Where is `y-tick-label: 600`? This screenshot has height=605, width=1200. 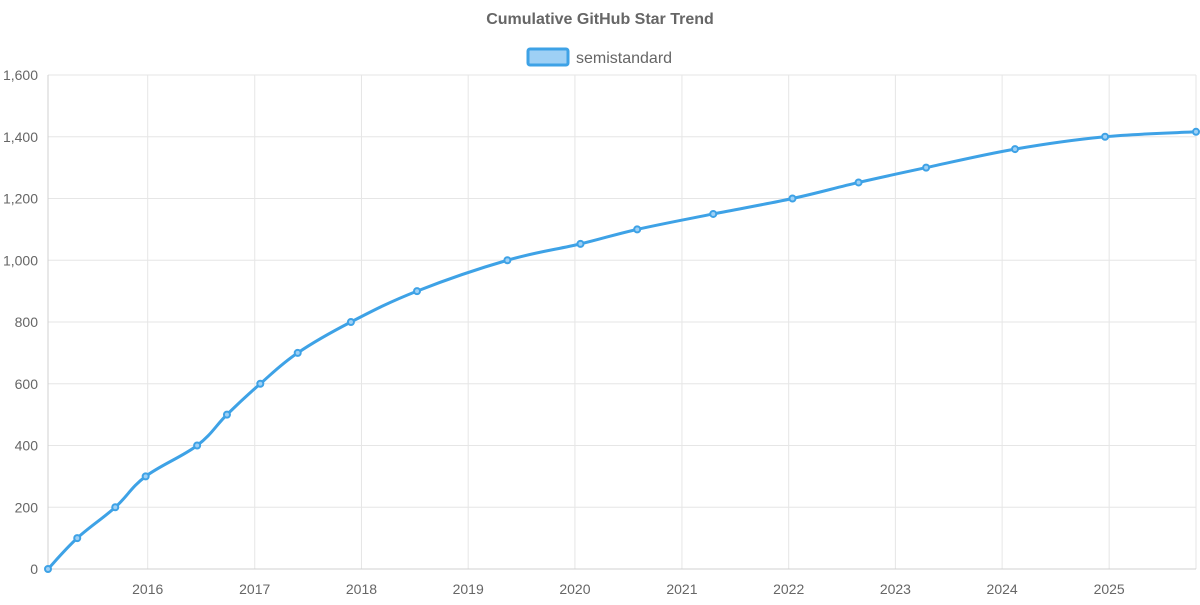 y-tick-label: 600 is located at coordinates (27, 384).